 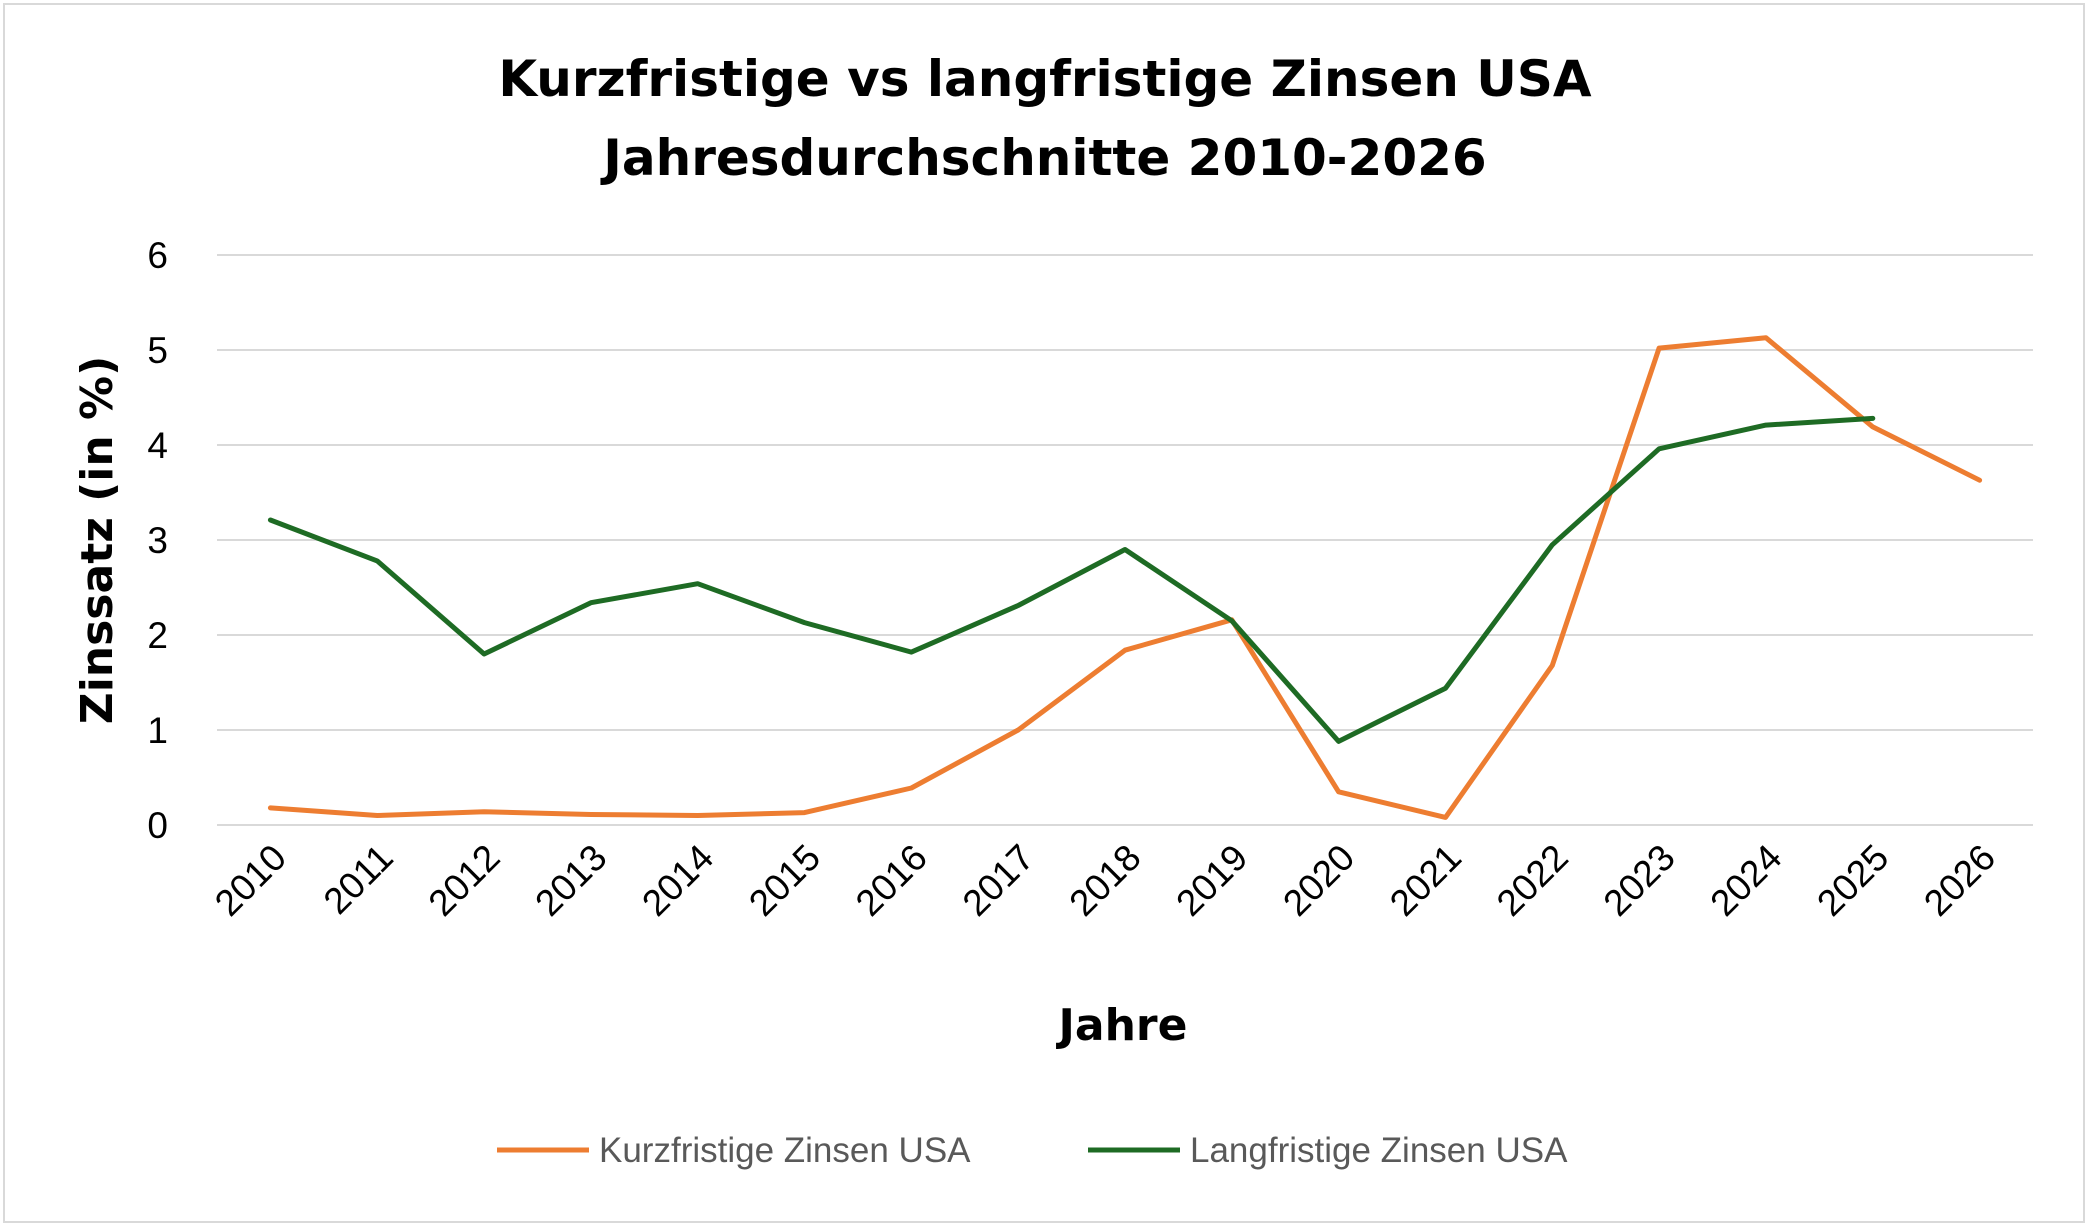 What do you see at coordinates (250, 880) in the screenshot?
I see `x-tick-label: 2010` at bounding box center [250, 880].